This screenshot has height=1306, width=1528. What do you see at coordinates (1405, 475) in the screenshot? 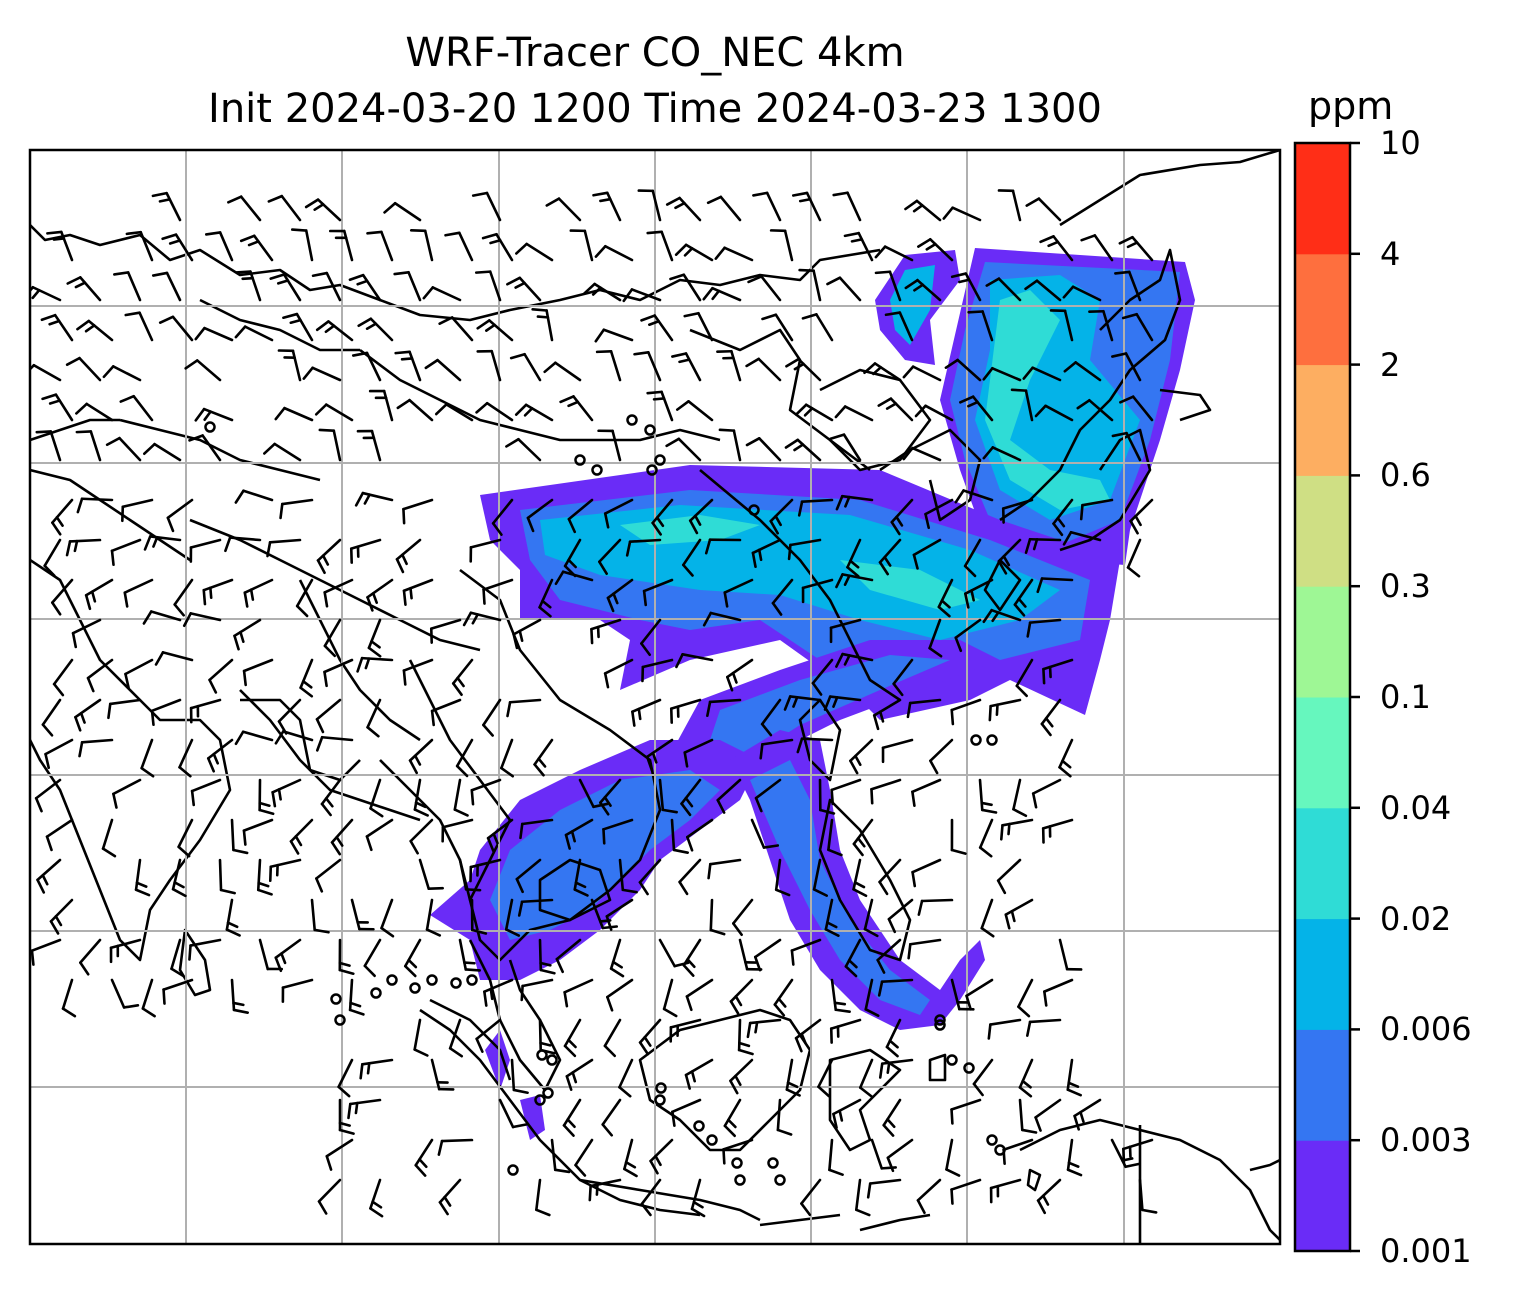
I see `colorbar-tick-label: 0.6` at bounding box center [1405, 475].